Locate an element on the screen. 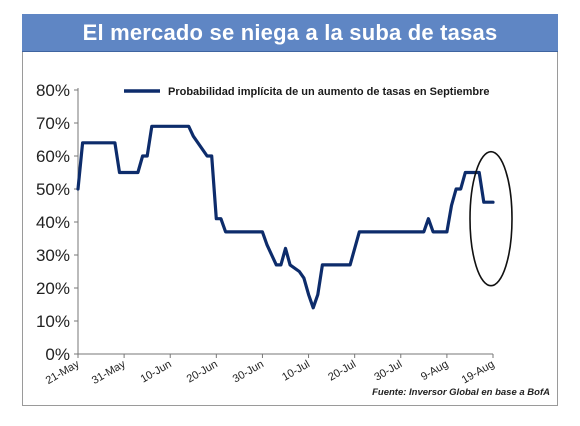 The image size is (580, 426). highlight-ellipse is located at coordinates (491, 218).